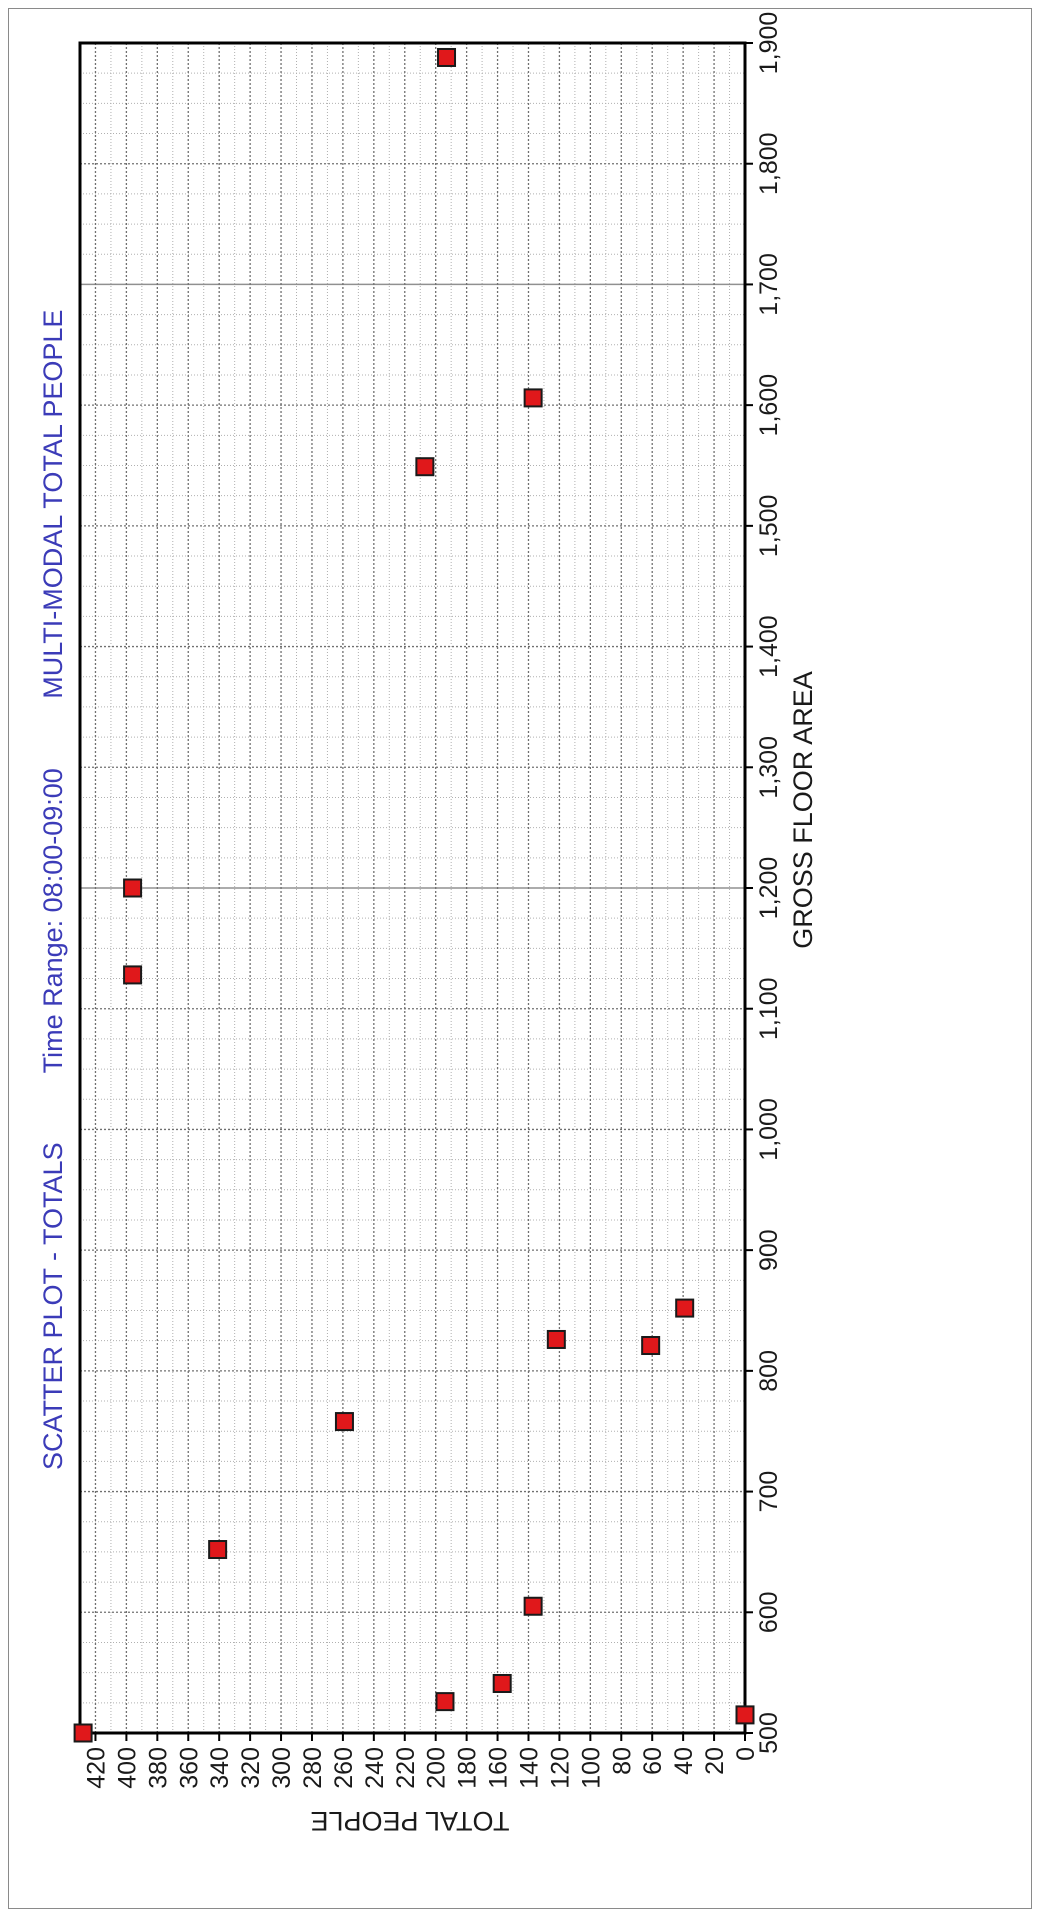 The height and width of the screenshot is (1917, 1040). What do you see at coordinates (282, 1768) in the screenshot?
I see `y-tick-label: 300` at bounding box center [282, 1768].